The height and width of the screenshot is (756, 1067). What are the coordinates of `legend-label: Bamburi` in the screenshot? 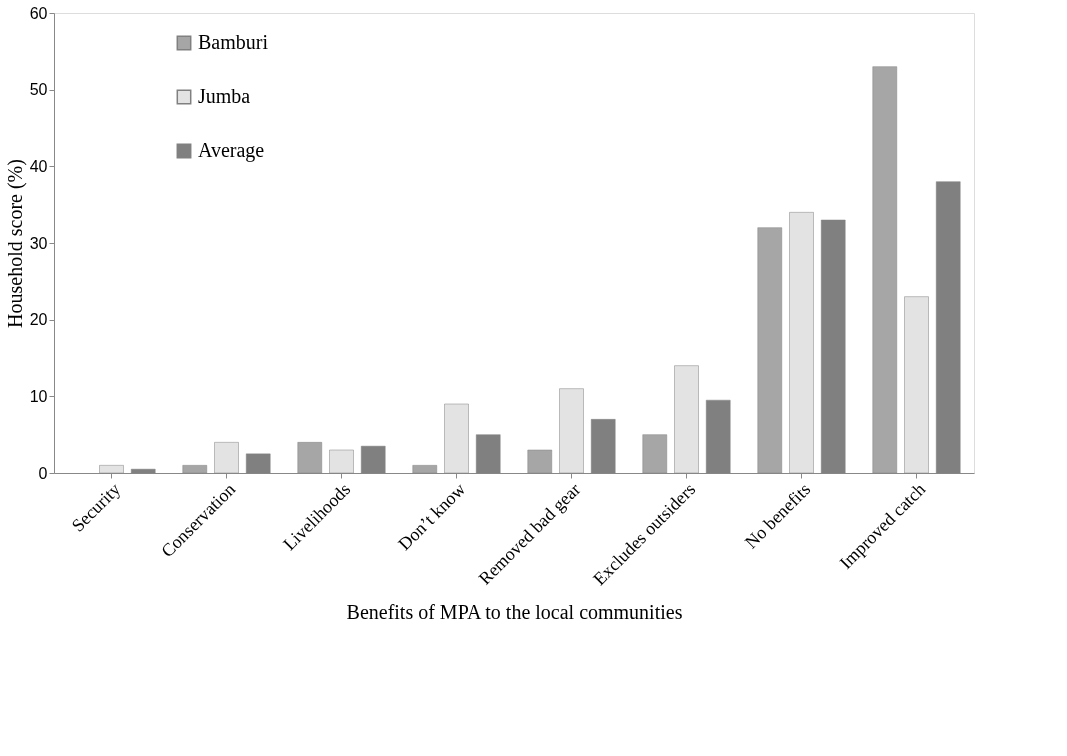 It's located at (233, 42).